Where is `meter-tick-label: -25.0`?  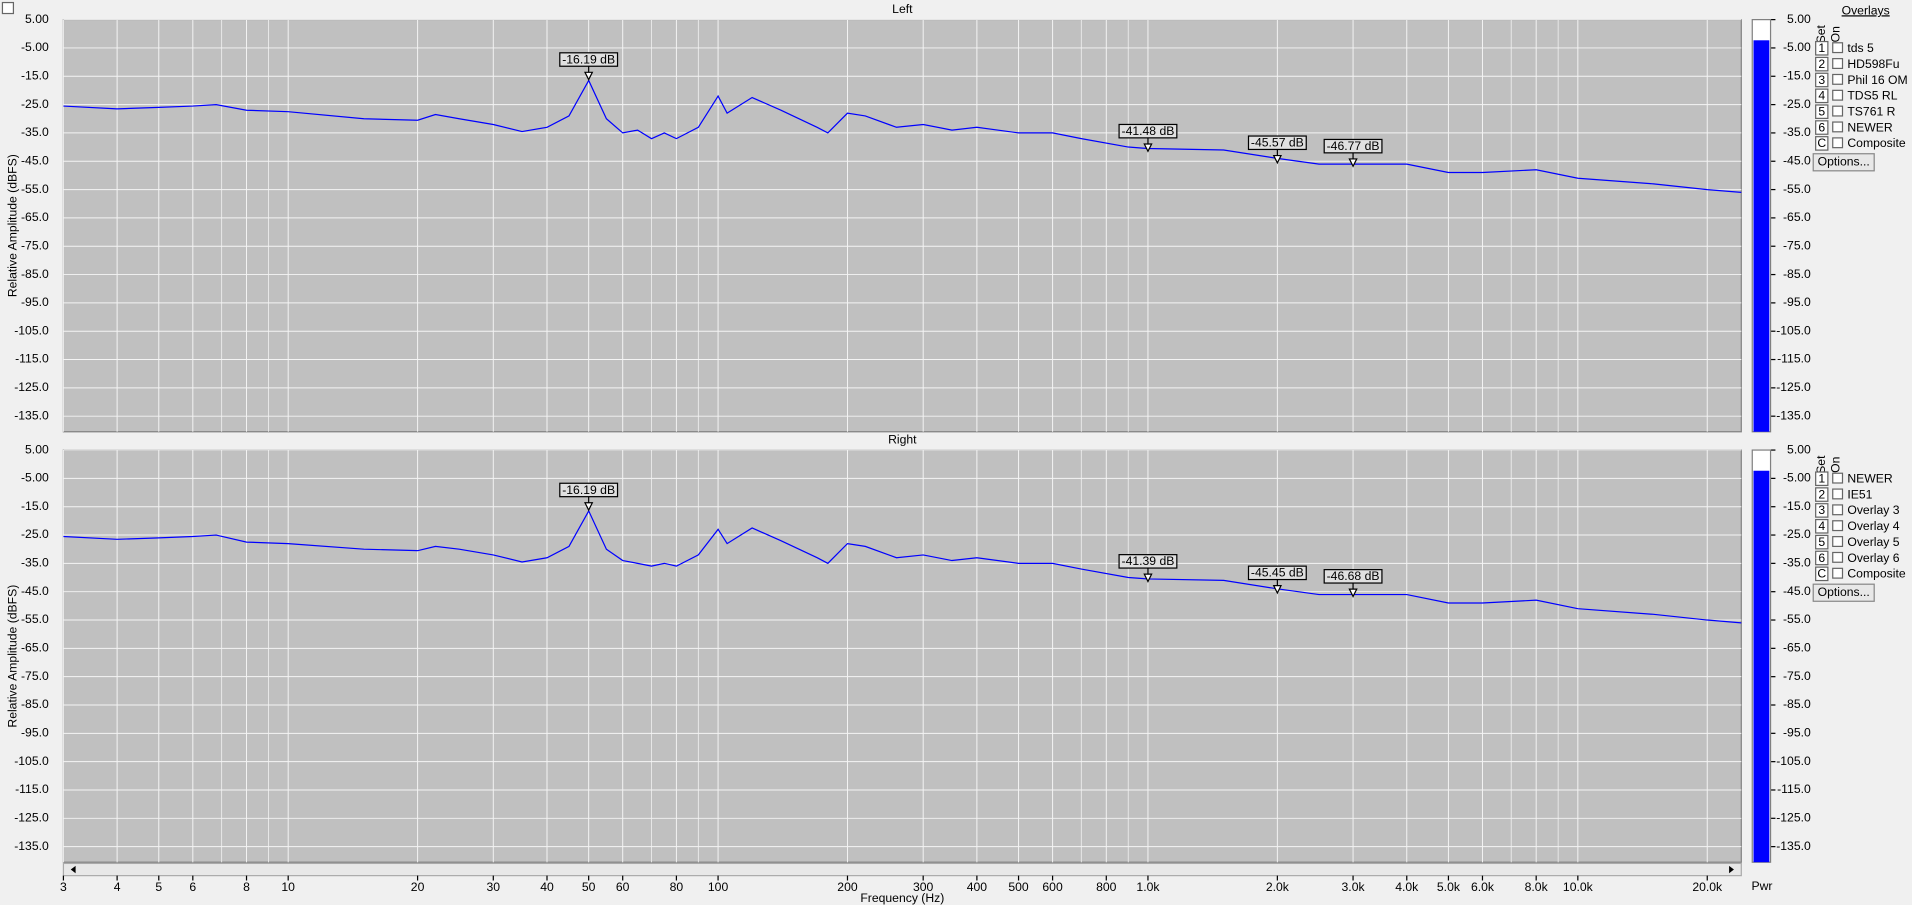
meter-tick-label: -25.0 is located at coordinates (1797, 534).